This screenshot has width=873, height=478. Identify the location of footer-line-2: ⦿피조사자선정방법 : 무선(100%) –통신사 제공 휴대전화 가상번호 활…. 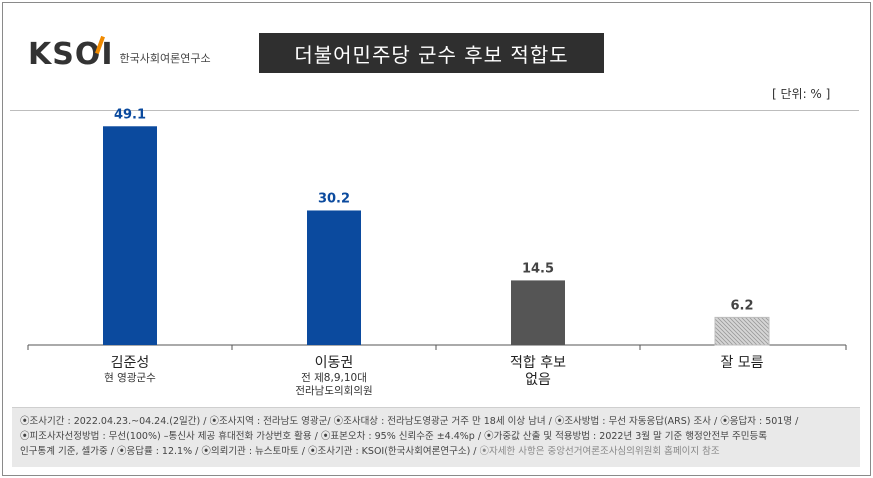
(393, 436).